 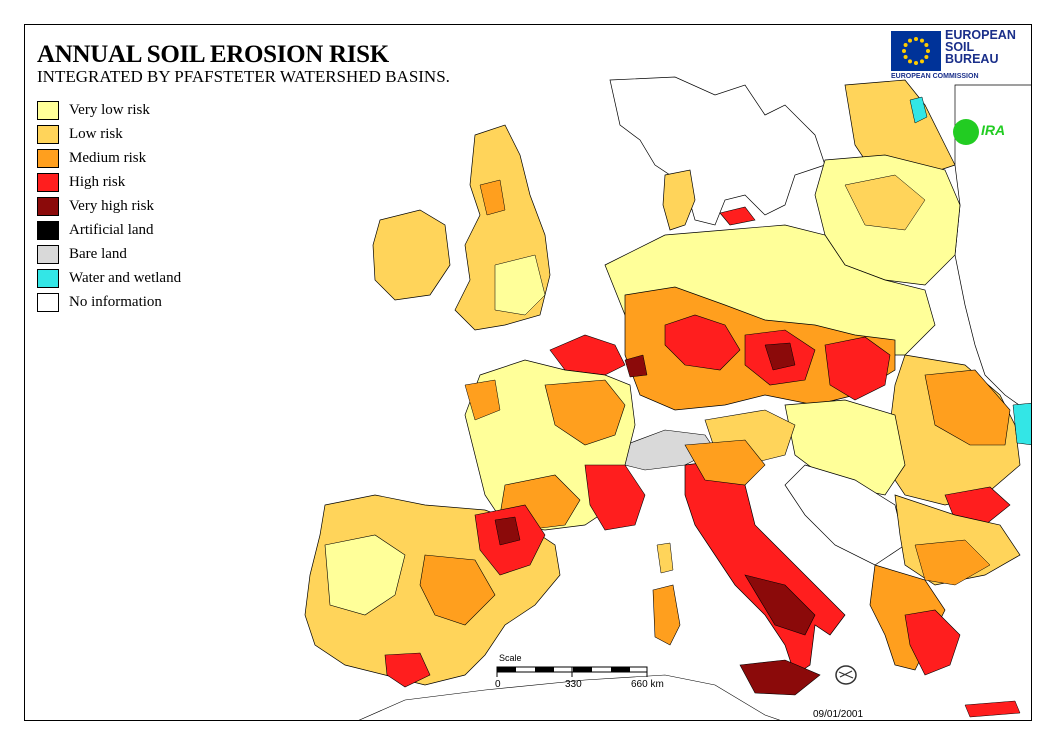 What do you see at coordinates (411, 255) in the screenshot?
I see `region-ireland` at bounding box center [411, 255].